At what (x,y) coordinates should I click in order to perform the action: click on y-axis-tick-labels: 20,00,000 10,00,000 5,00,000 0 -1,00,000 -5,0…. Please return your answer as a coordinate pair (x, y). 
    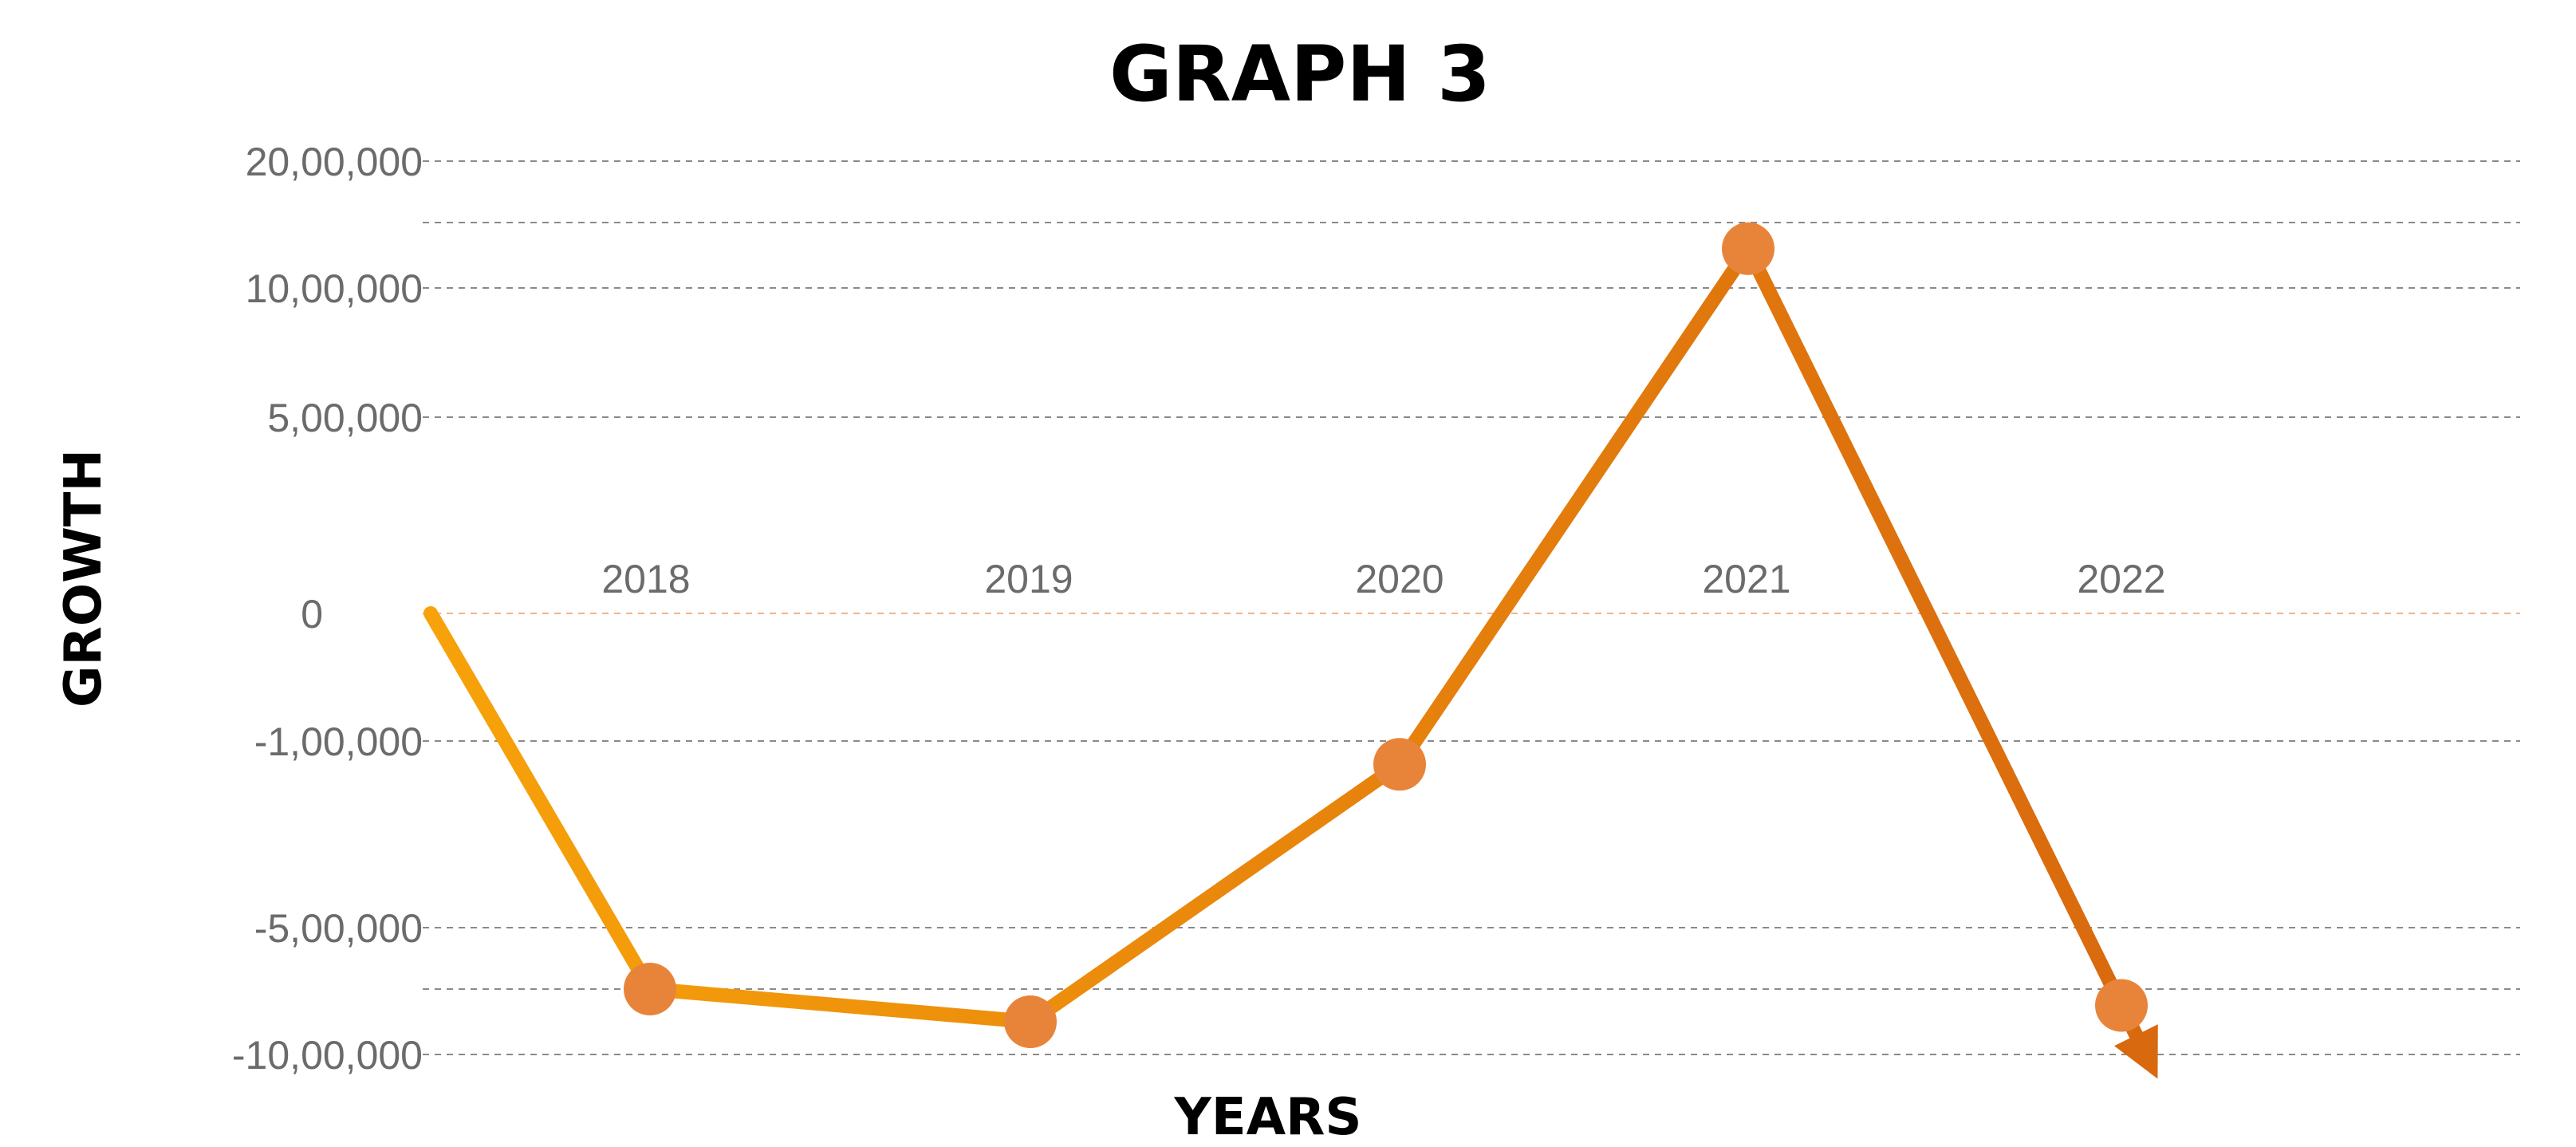
    Looking at the image, I should click on (327, 609).